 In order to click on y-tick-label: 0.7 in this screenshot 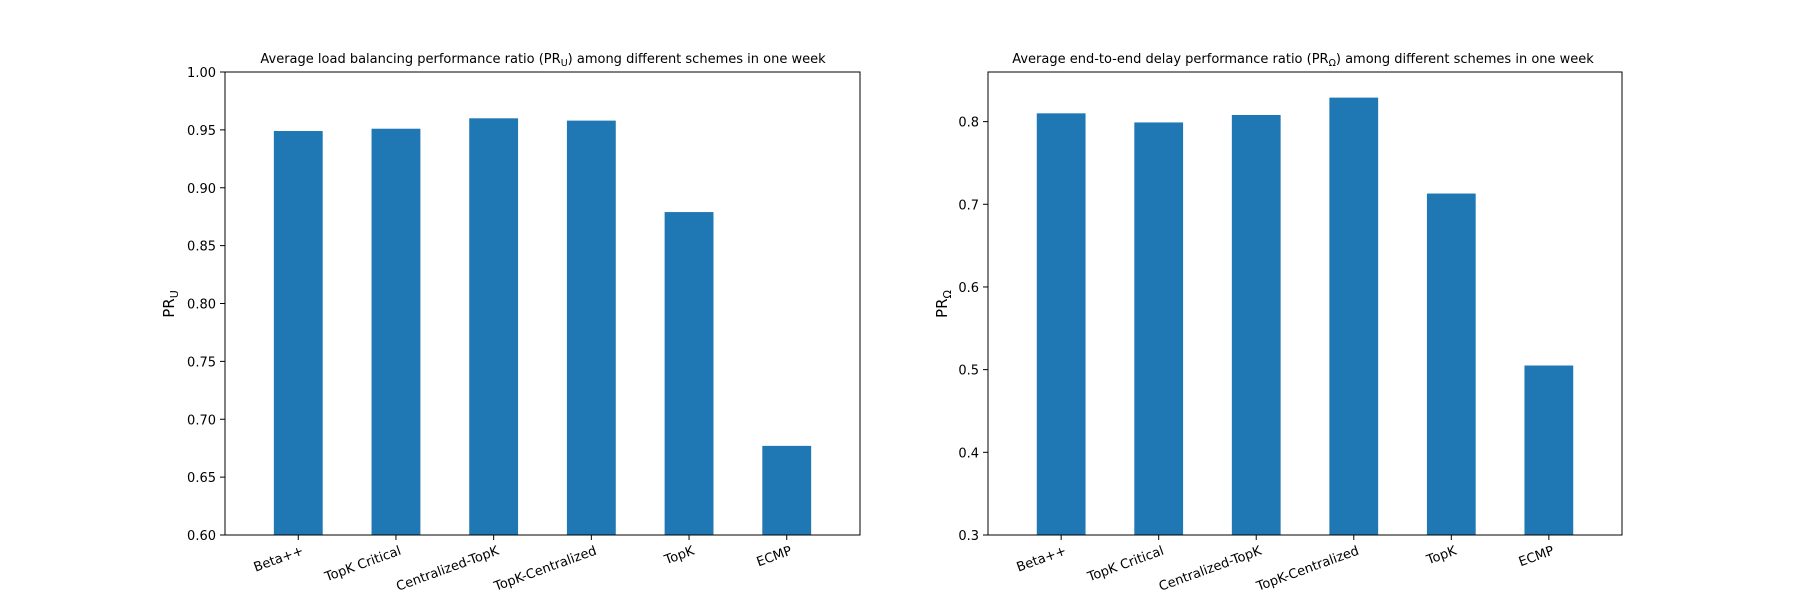, I will do `click(968, 205)`.